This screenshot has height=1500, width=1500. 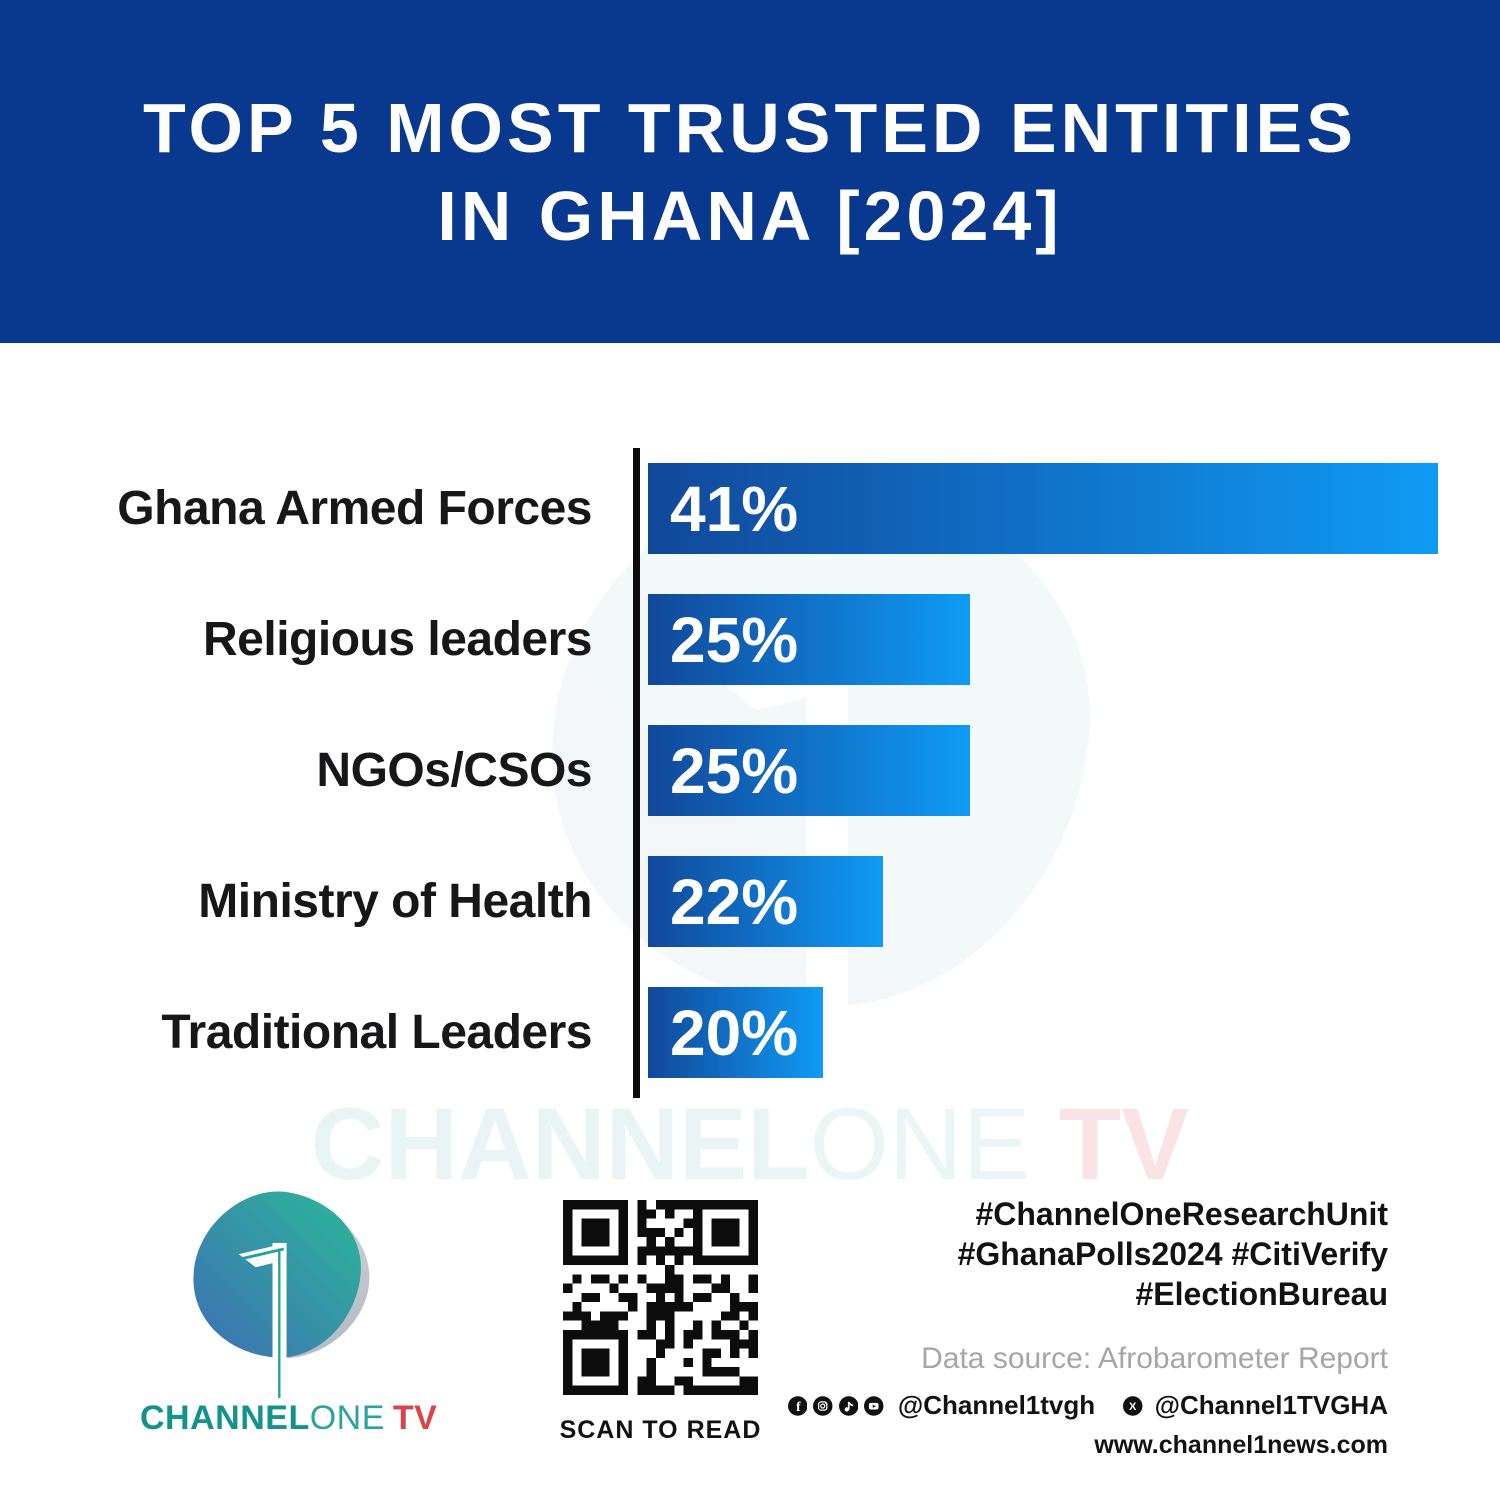 I want to click on social-row: f @Channel1tvgh X, so click(x=1088, y=1405).